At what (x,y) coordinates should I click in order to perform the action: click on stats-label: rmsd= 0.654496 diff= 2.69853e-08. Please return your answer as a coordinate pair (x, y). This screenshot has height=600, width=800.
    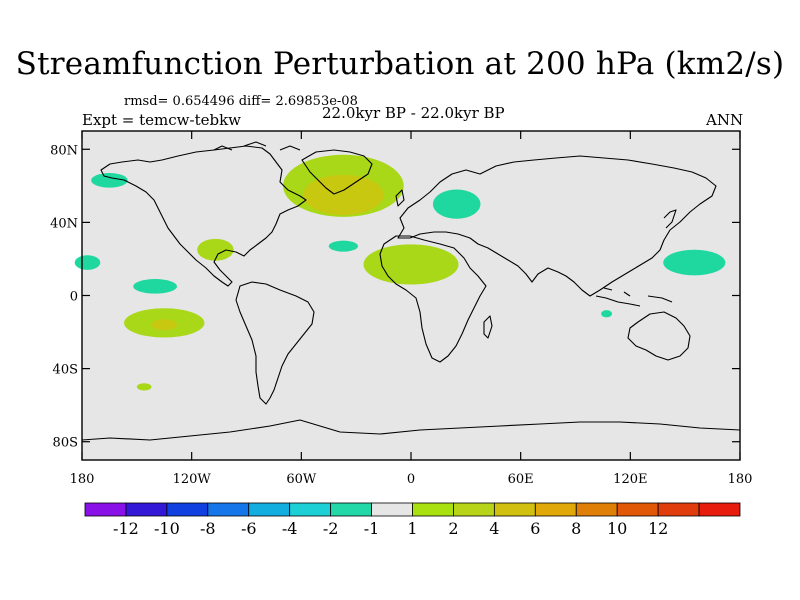
    Looking at the image, I should click on (241, 101).